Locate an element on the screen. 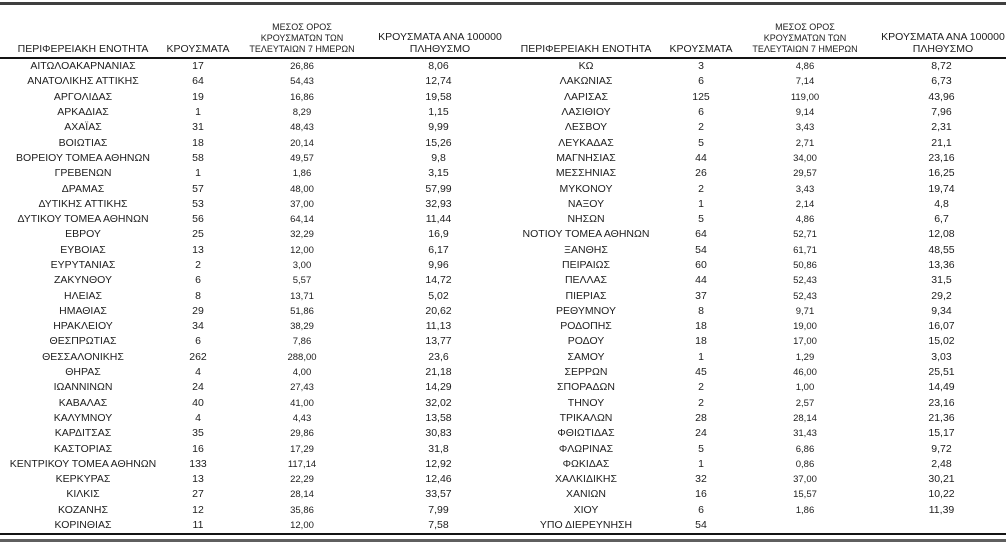  per-100k-cell: 32,93 is located at coordinates (438, 203).